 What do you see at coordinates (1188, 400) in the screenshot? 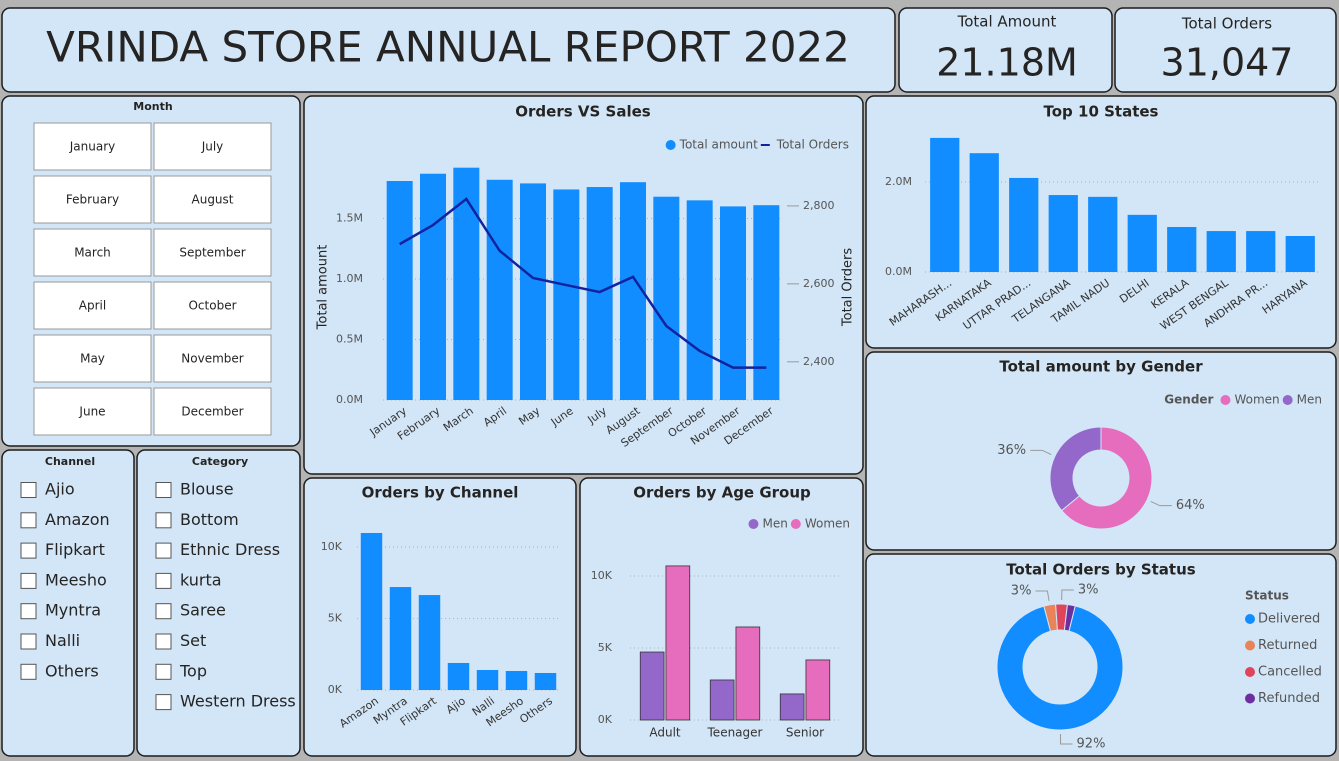
I see `legend-title: Gender` at bounding box center [1188, 400].